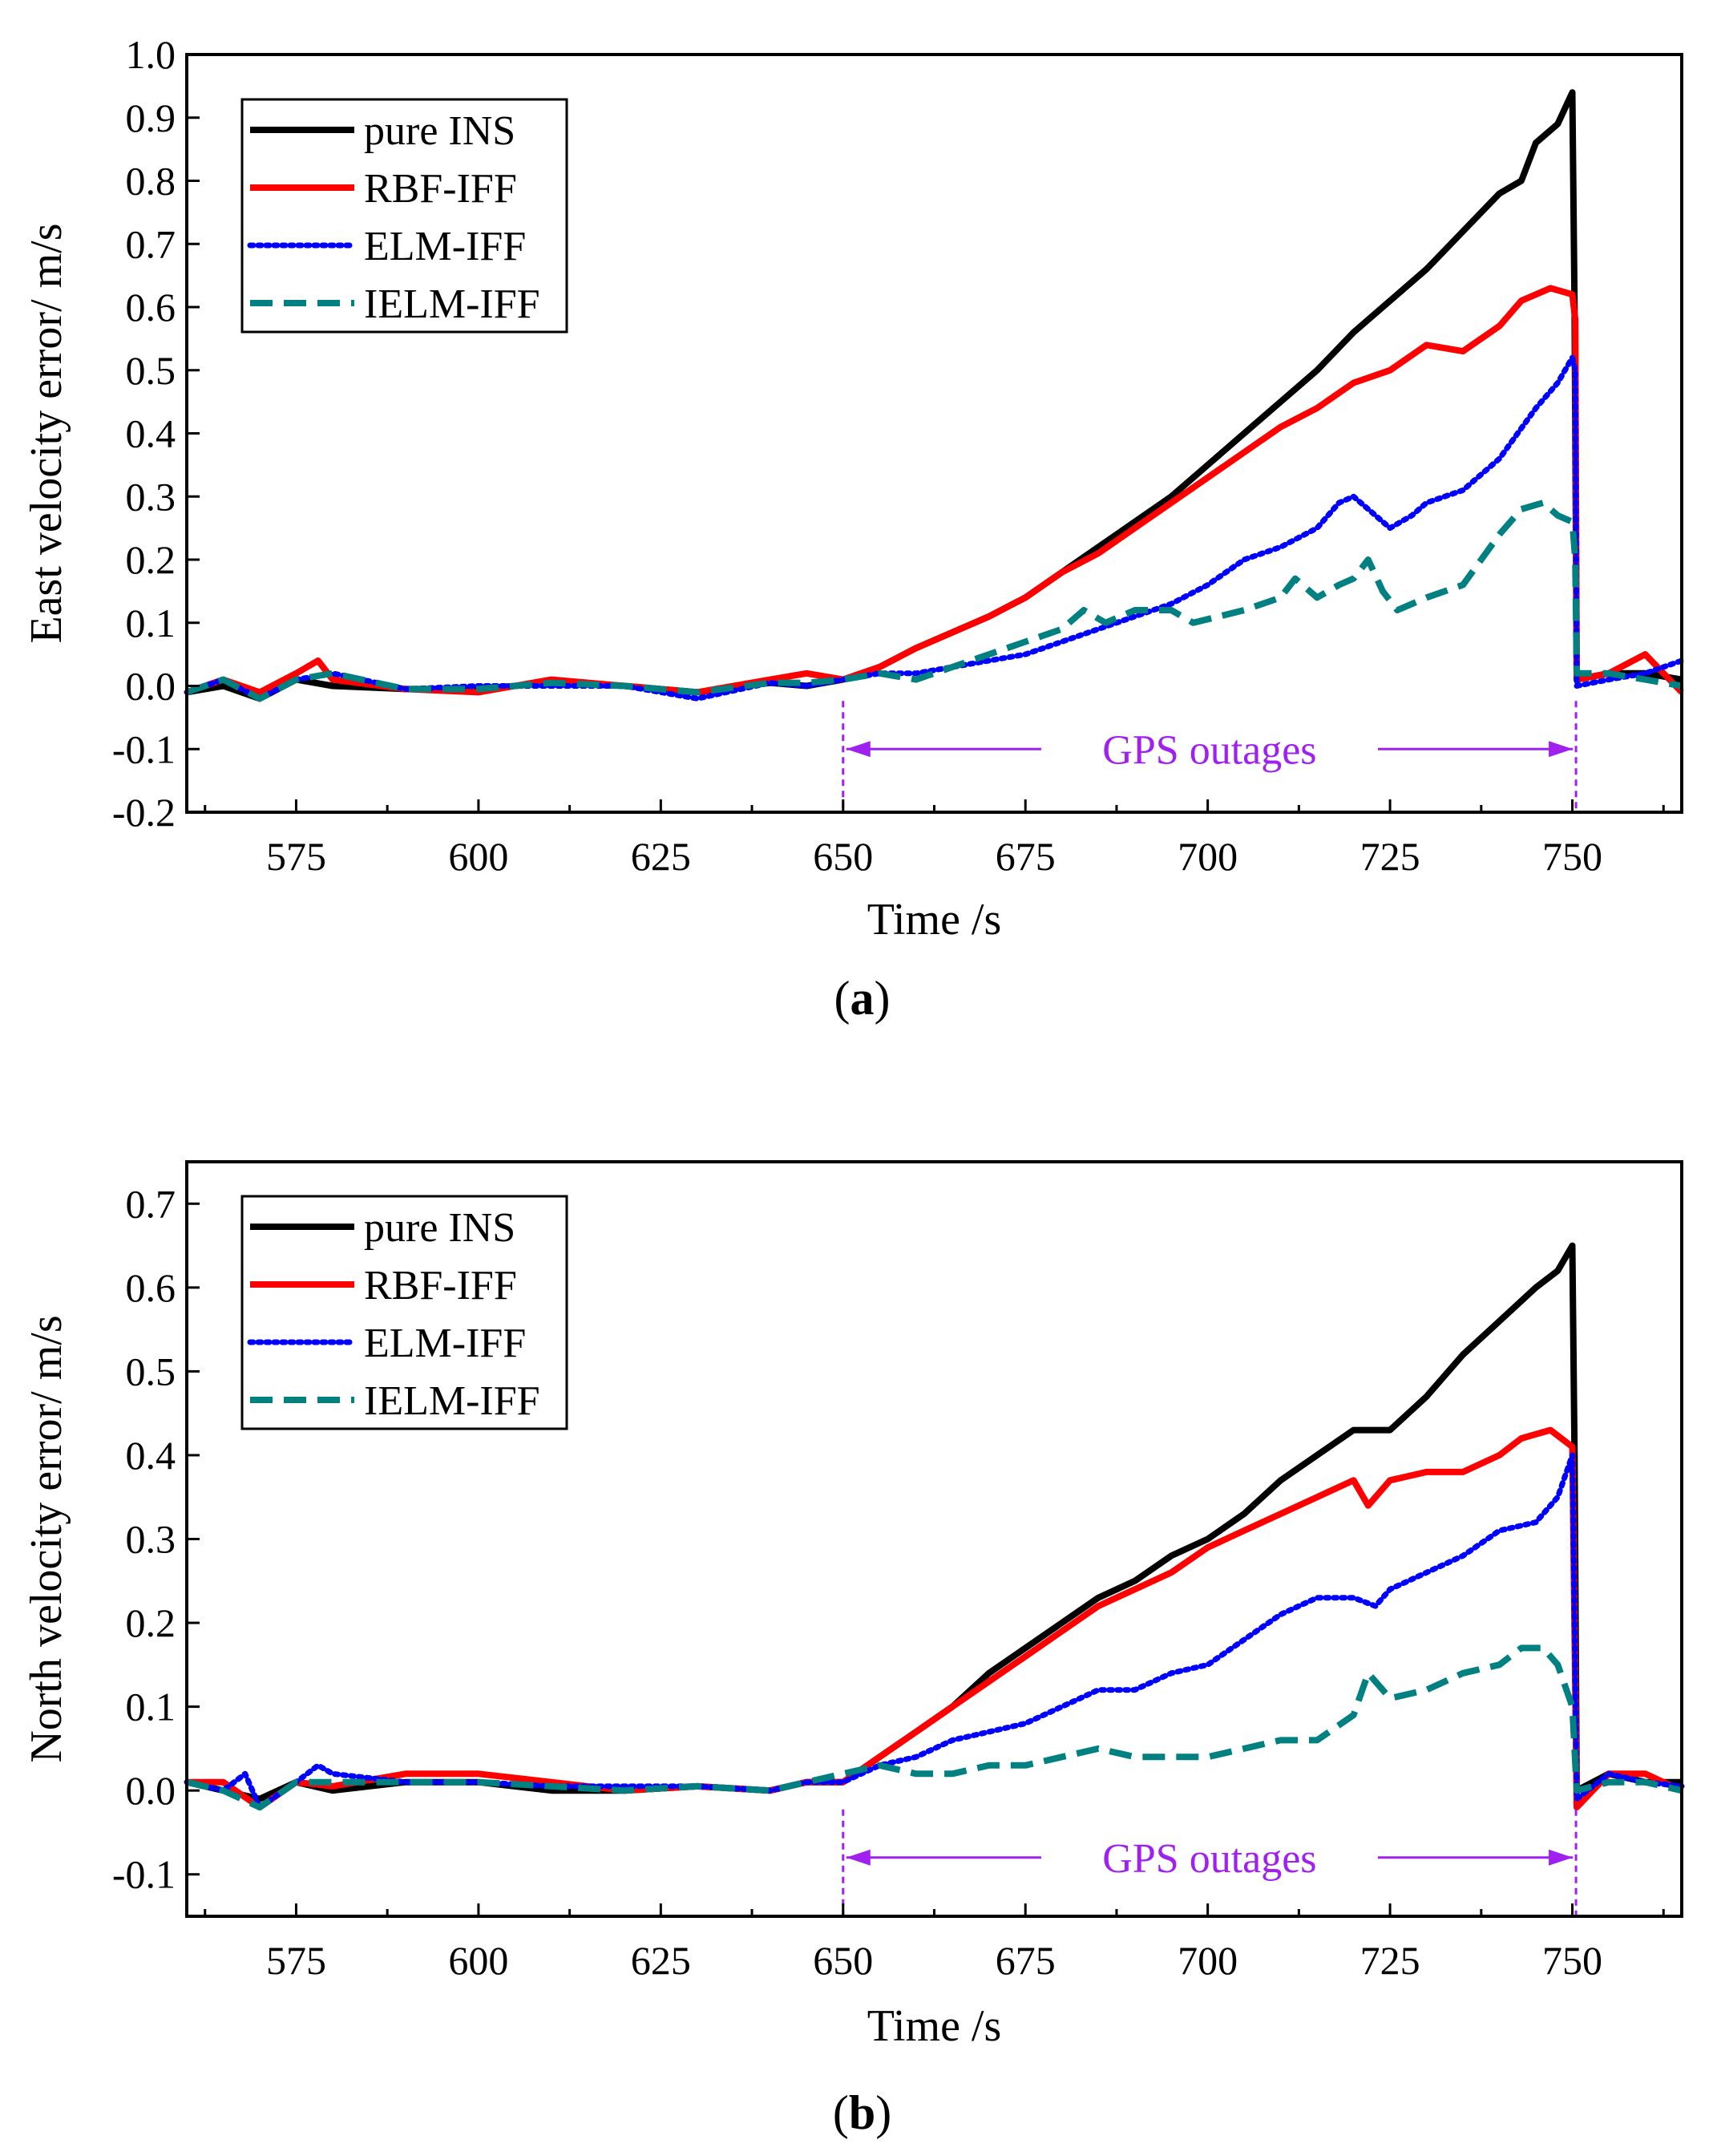 The width and height of the screenshot is (1713, 2156). What do you see at coordinates (439, 1228) in the screenshot?
I see `panel-b-legend-label-pure-ins: pure INS` at bounding box center [439, 1228].